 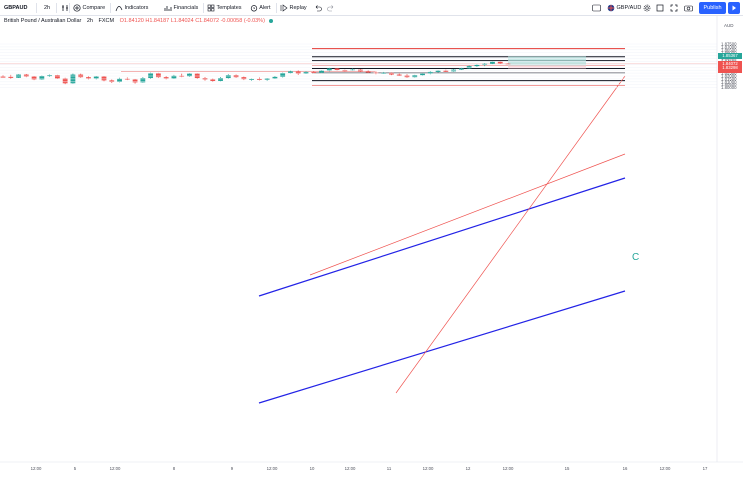 I want to click on publish-options-button, so click(x=734, y=8).